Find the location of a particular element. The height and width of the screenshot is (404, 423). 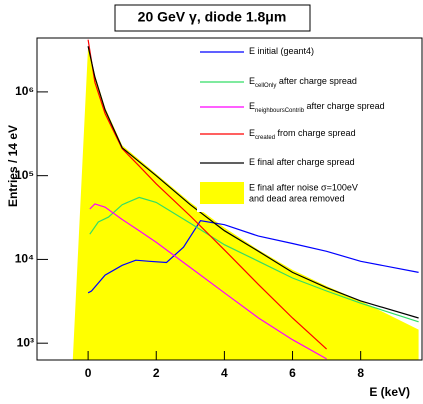

legend-label: EneighboursContrib after charge spread is located at coordinates (317, 107).